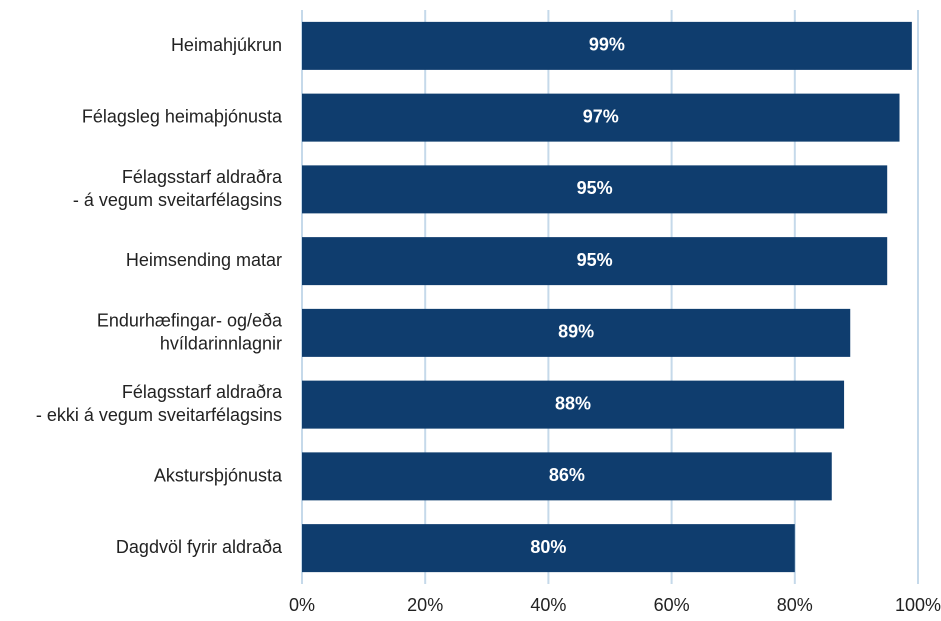 This screenshot has width=941, height=621. Describe the element at coordinates (548, 605) in the screenshot. I see `x-tick-label: 40%` at that location.